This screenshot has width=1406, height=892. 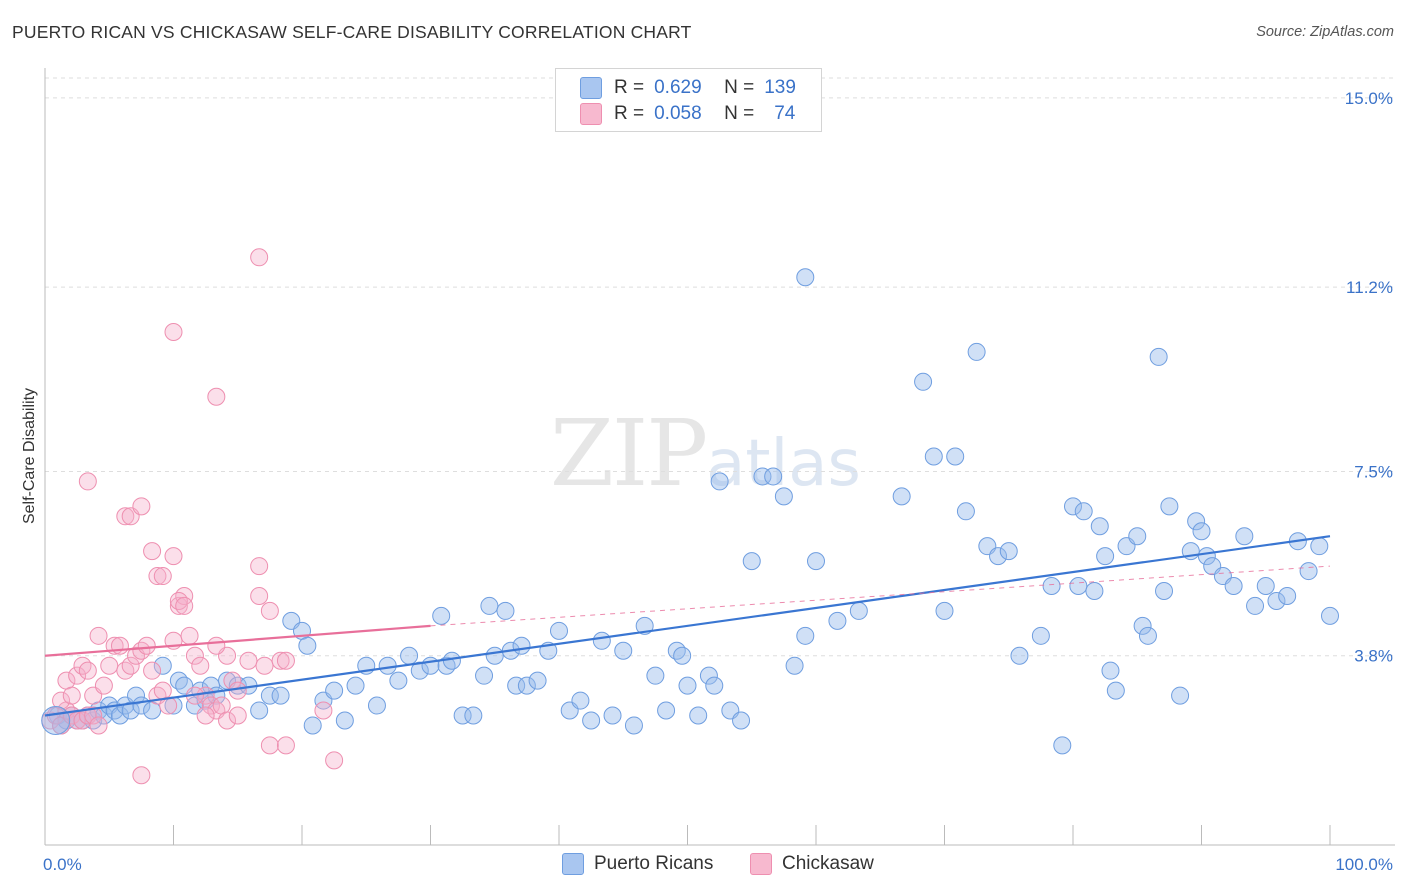 I want to click on legend-r-value: 0.058, so click(x=678, y=113).